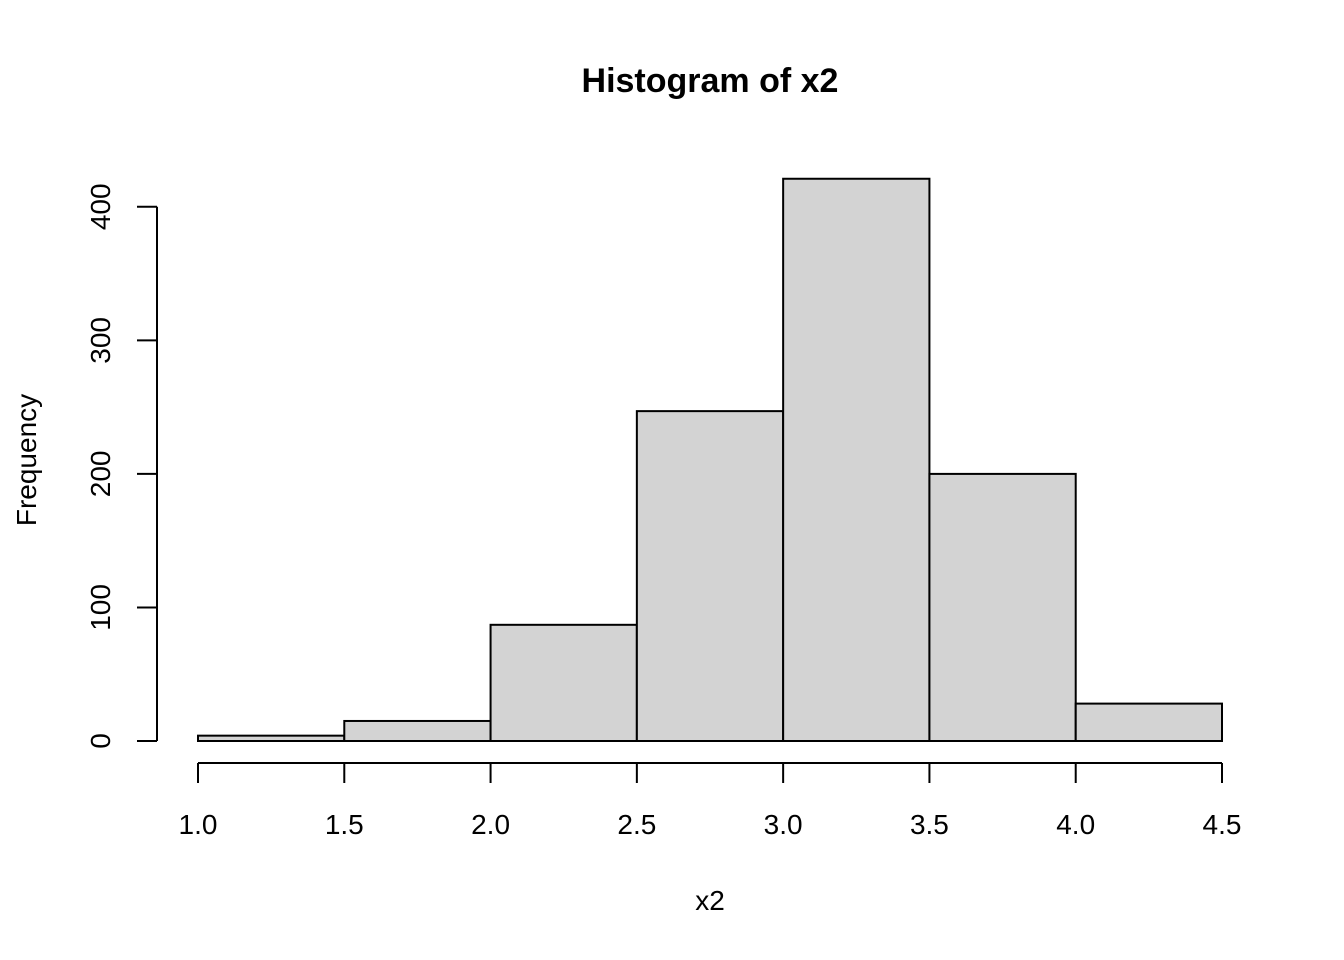  What do you see at coordinates (929, 824) in the screenshot?
I see `x-tick-label: 3.5` at bounding box center [929, 824].